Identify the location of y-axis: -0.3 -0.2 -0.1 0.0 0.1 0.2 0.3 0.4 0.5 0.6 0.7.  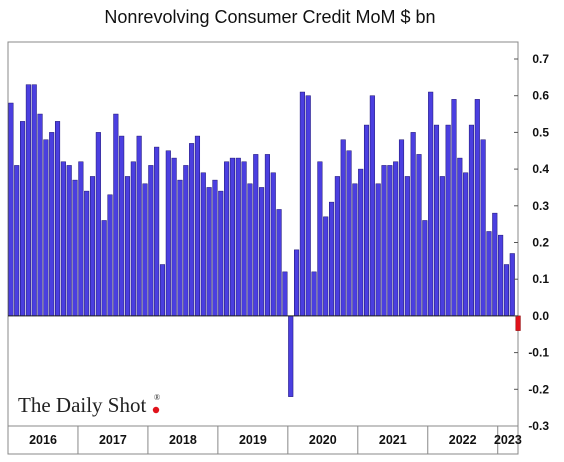
(531, 242).